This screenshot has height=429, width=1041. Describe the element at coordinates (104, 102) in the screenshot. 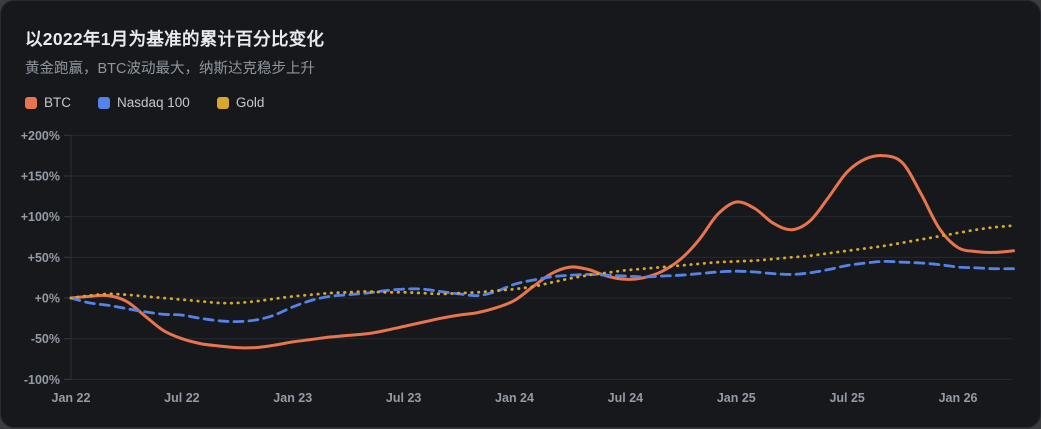

I see `nasdaq-color-swatch-icon` at that location.